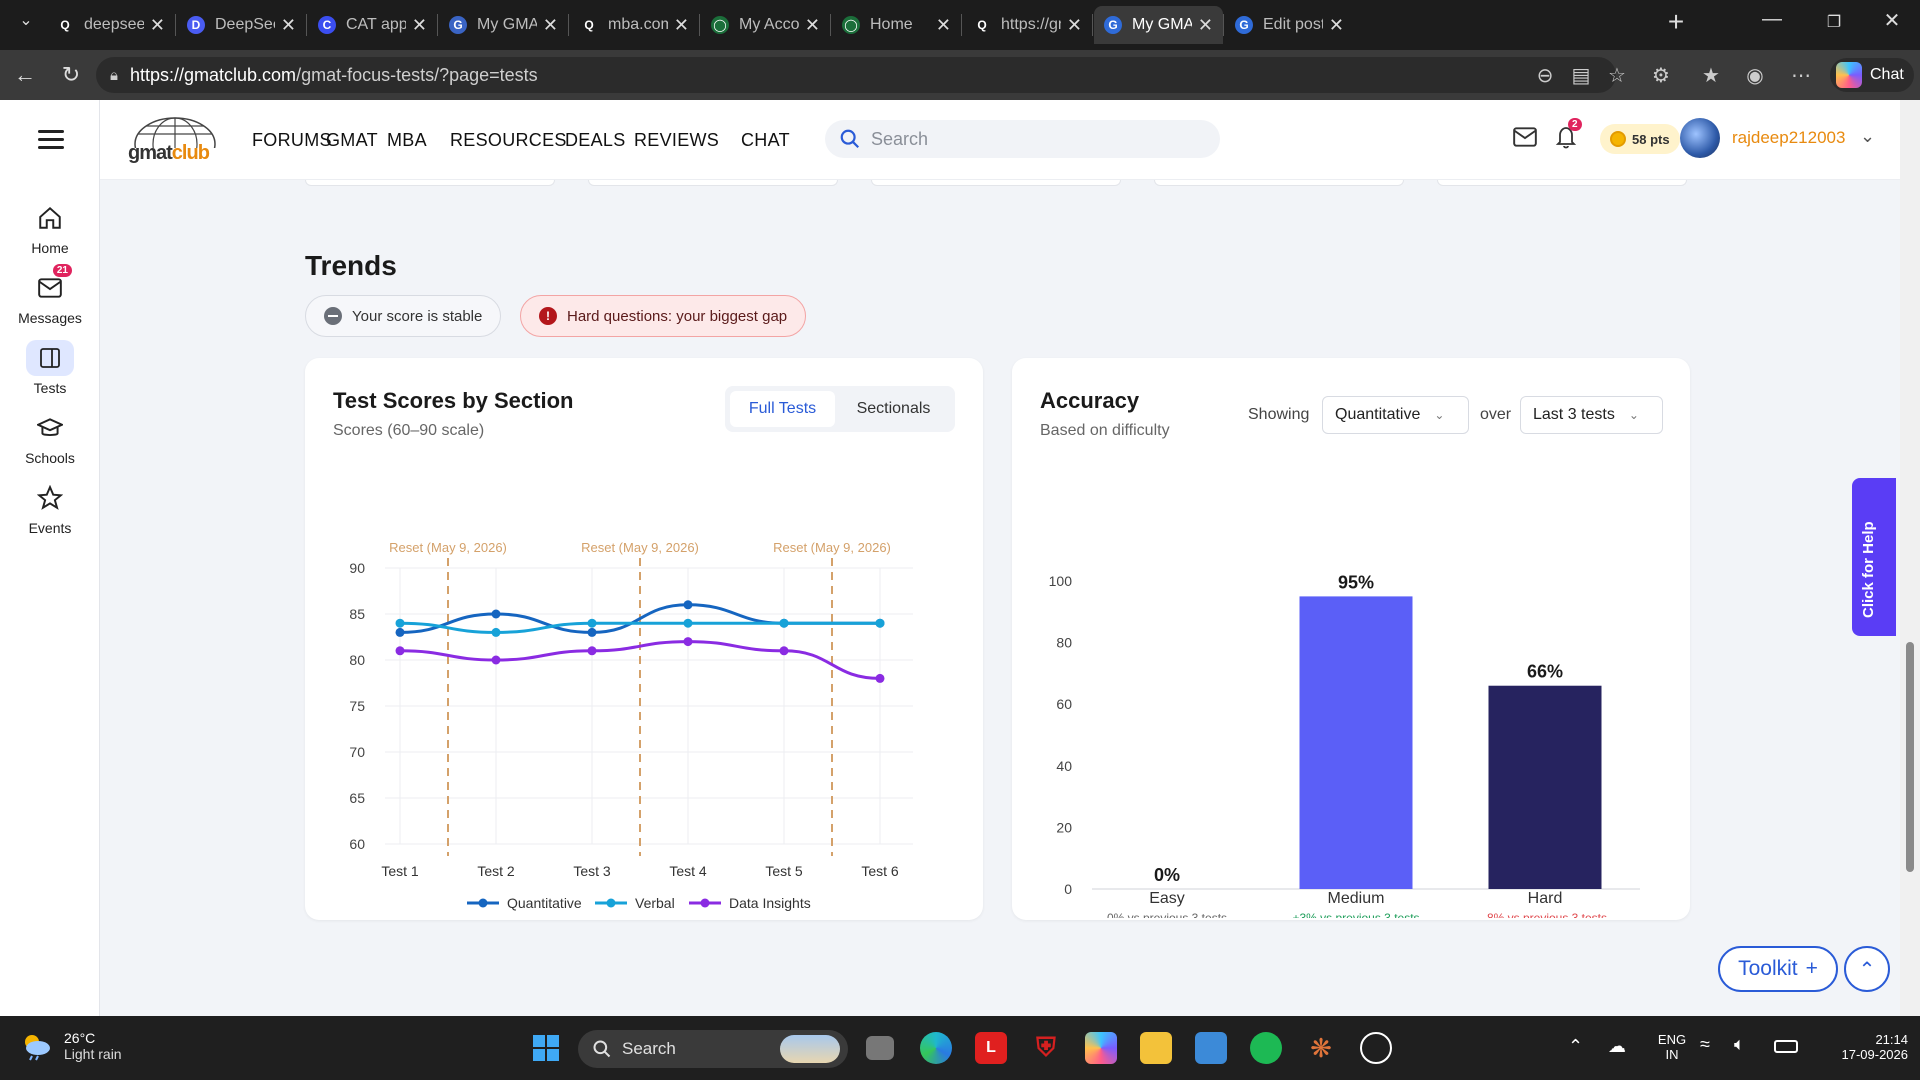 This screenshot has width=1920, height=1080. I want to click on battery-icon, so click(1786, 1046).